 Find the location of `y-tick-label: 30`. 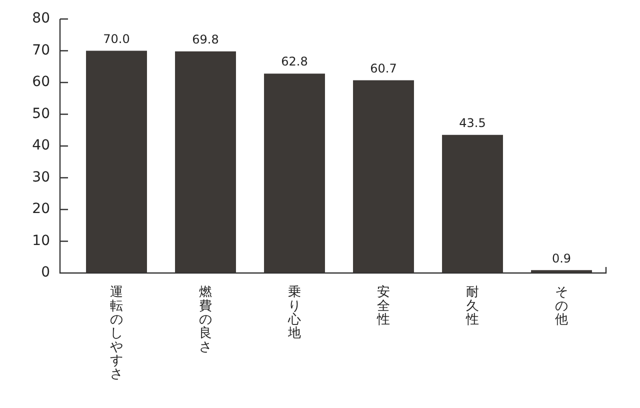

y-tick-label: 30 is located at coordinates (41, 177).